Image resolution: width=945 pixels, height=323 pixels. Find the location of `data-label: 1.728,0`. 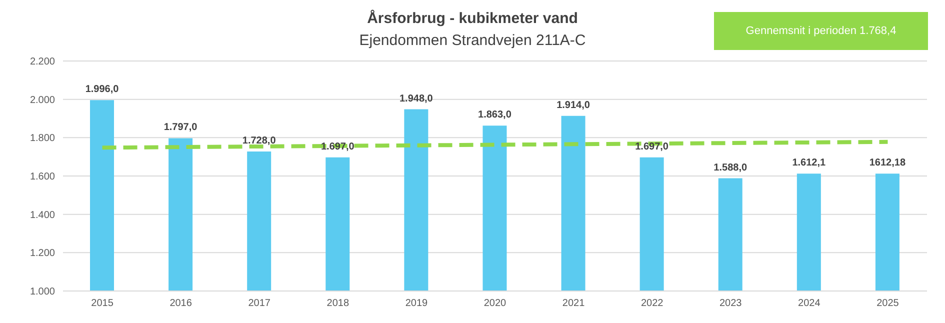

data-label: 1.728,0 is located at coordinates (259, 140).